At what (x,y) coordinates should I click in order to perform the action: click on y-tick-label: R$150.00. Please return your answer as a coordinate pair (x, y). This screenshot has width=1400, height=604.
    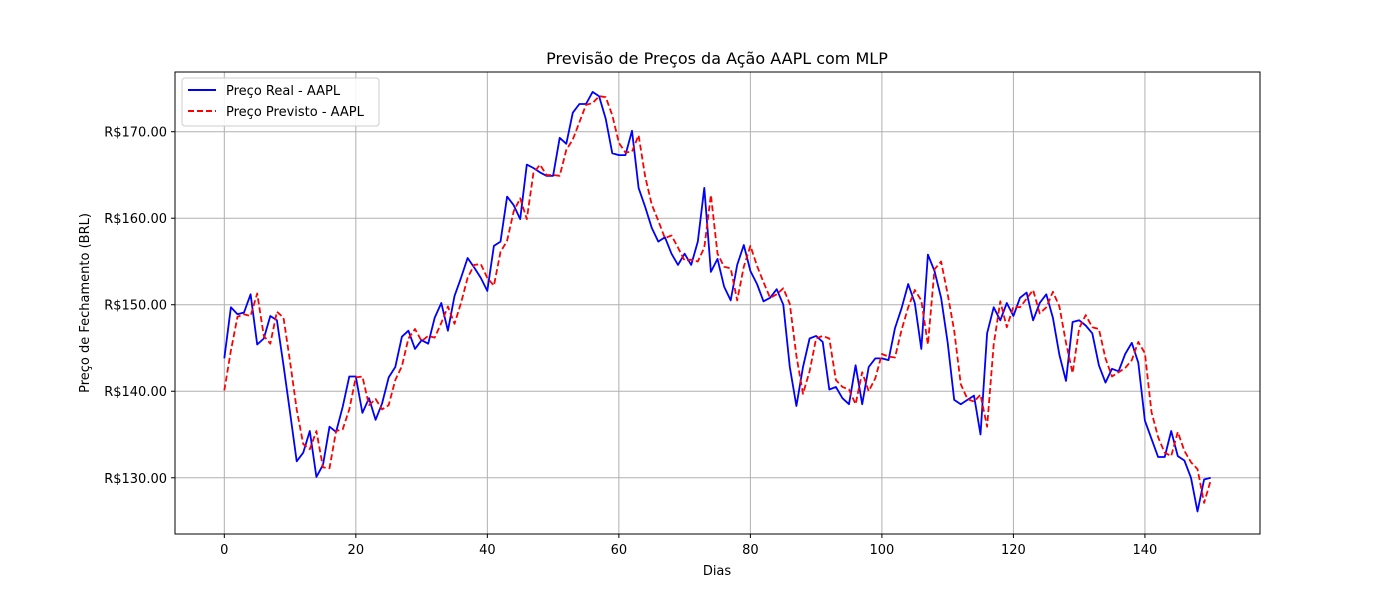
    Looking at the image, I should click on (135, 306).